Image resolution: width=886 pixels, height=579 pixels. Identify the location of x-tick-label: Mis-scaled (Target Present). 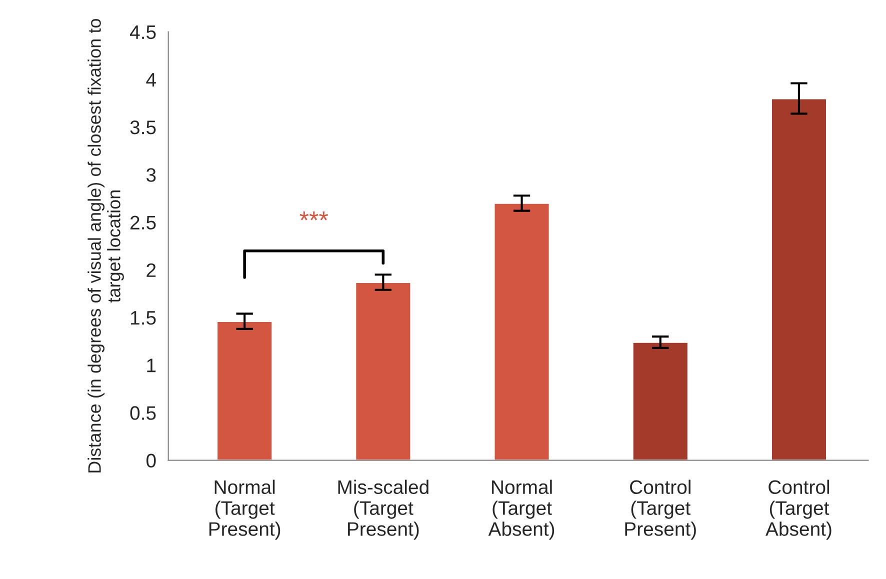
(383, 510).